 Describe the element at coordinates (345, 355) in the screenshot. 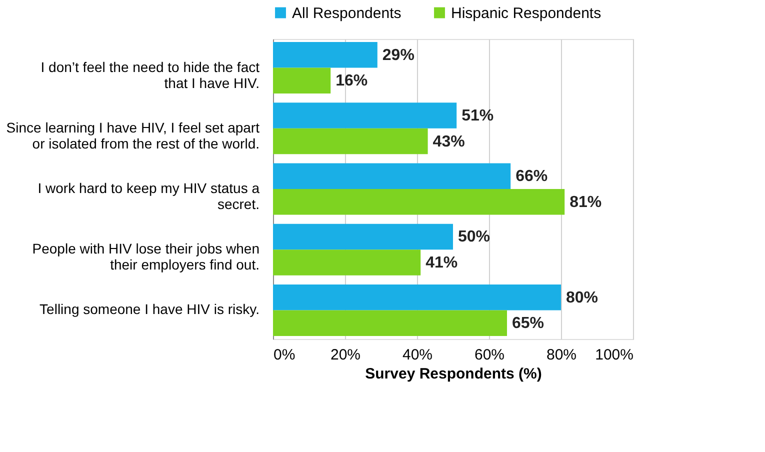

I see `x-tick-label: 20%` at that location.